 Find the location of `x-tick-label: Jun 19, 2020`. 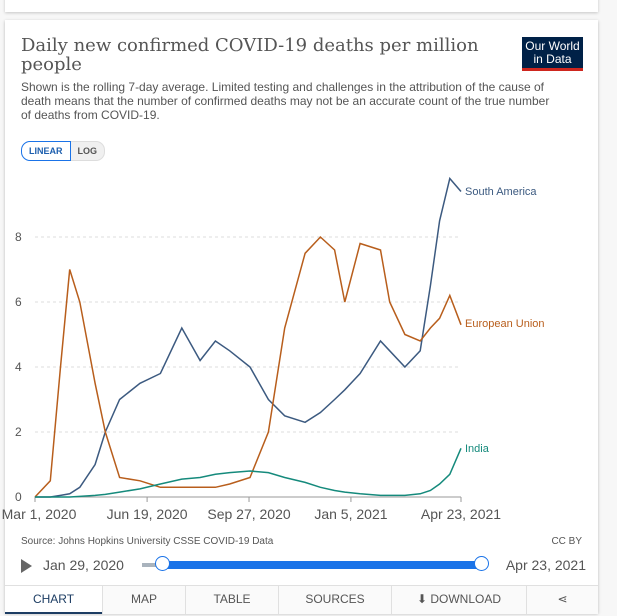

x-tick-label: Jun 19, 2020 is located at coordinates (147, 514).